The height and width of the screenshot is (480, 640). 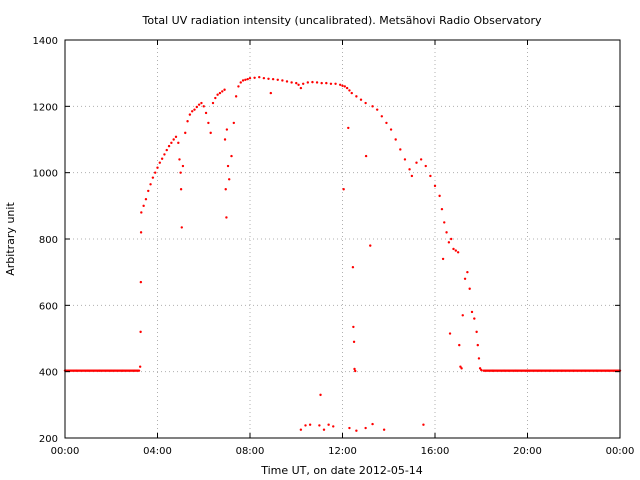 What do you see at coordinates (65, 451) in the screenshot?
I see `x-tick-label: 00:00` at bounding box center [65, 451].